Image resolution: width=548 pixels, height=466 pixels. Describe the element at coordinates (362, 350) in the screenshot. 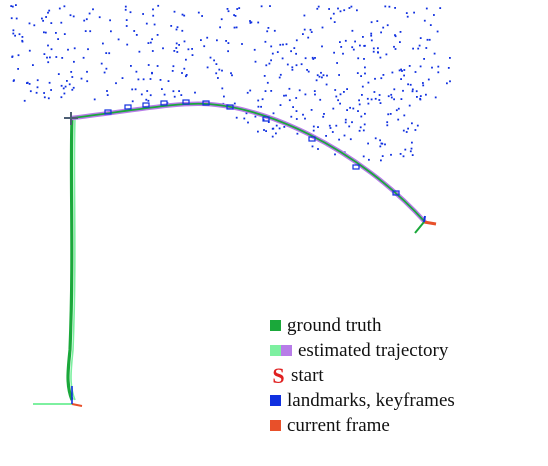

I see `legend-estimated: estimated trajectory` at that location.